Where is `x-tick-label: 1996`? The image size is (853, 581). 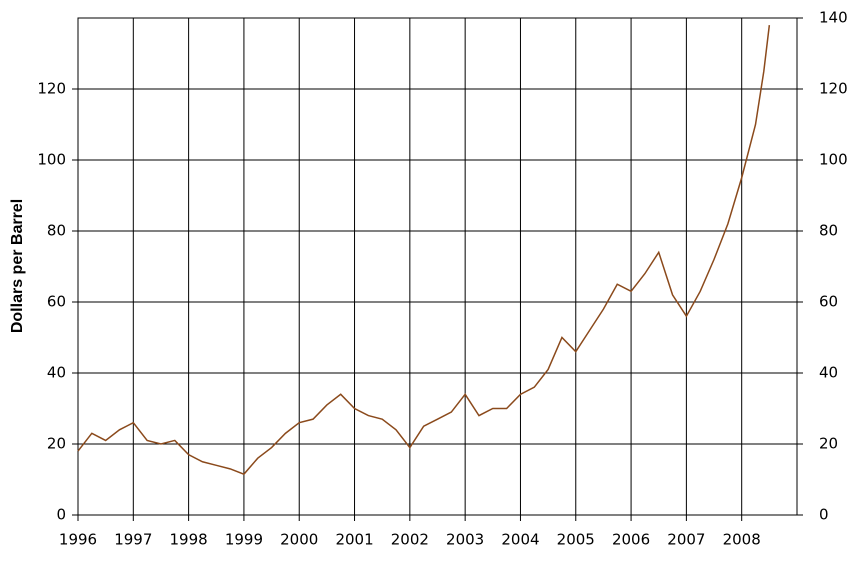
x-tick-label: 1996 is located at coordinates (78, 540).